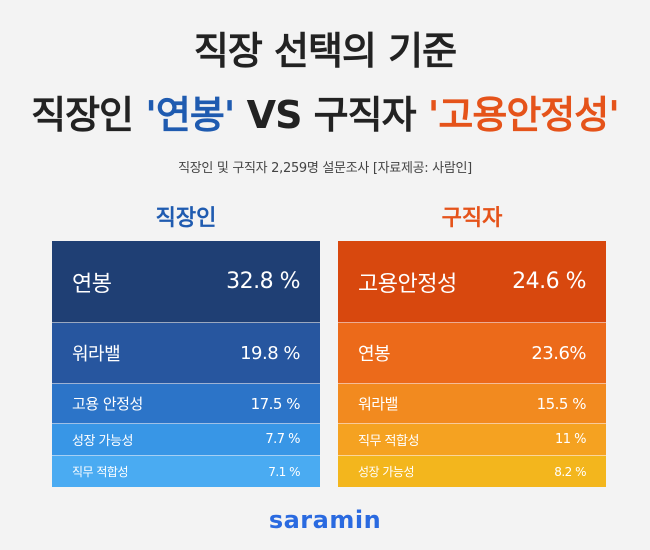 The image size is (650, 550). Describe the element at coordinates (88, 115) in the screenshot. I see `comparison-title-prefix: 직장인` at that location.